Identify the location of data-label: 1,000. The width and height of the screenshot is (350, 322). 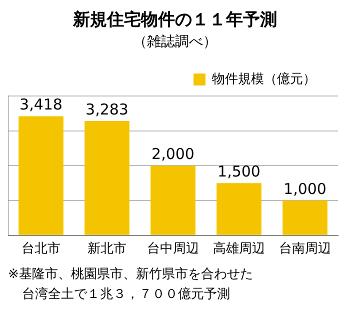
(305, 189).